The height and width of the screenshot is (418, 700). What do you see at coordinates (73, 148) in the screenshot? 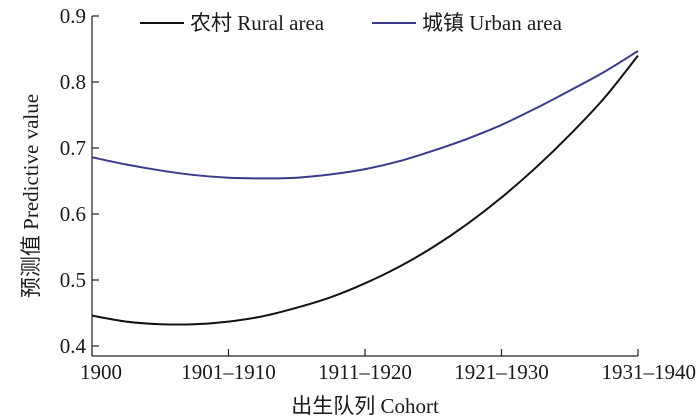
I see `y-tick-label: 0.7` at bounding box center [73, 148].